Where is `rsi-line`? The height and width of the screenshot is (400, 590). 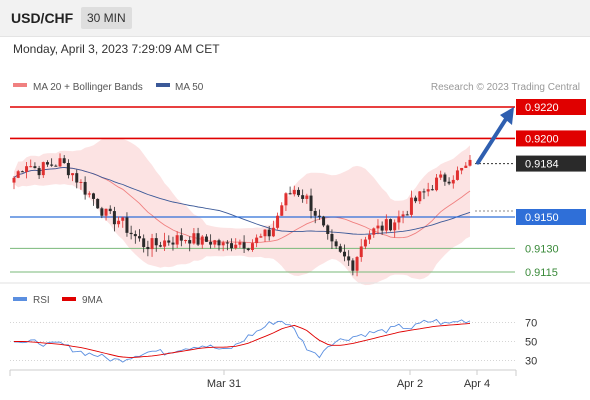 rsi-line is located at coordinates (242, 340).